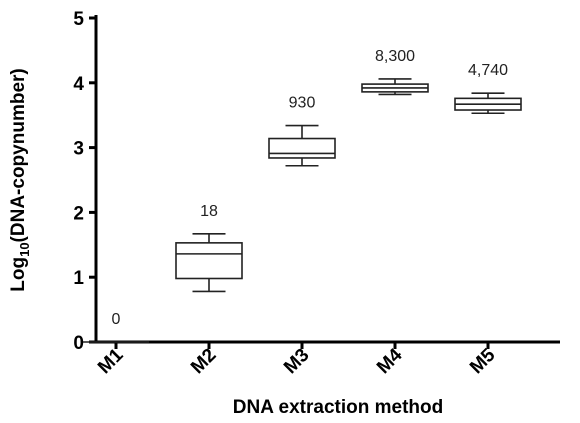 This screenshot has height=423, width=580. Describe the element at coordinates (204, 362) in the screenshot. I see `x-tick-label-m2: M2` at that location.